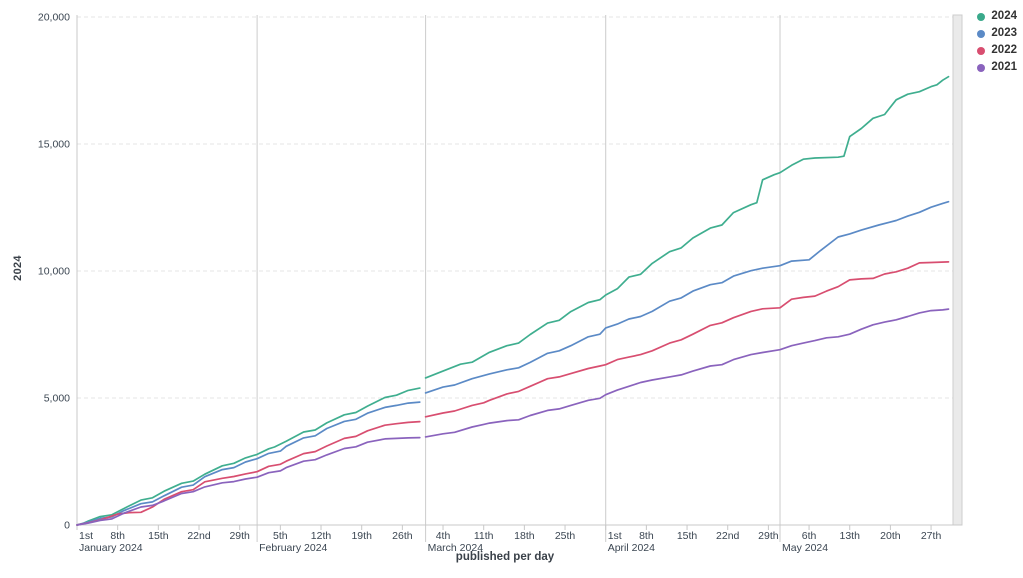  I want to click on y-tick-label: 15,000, so click(54, 145).